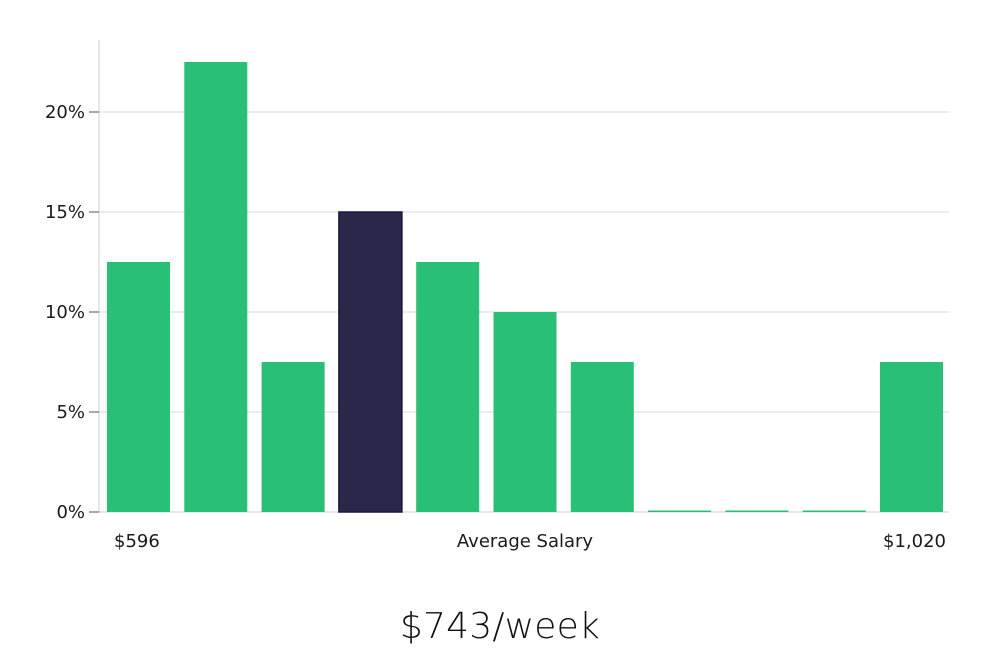 Image resolution: width=1000 pixels, height=660 pixels. I want to click on y-tick-label: 20%, so click(65, 112).